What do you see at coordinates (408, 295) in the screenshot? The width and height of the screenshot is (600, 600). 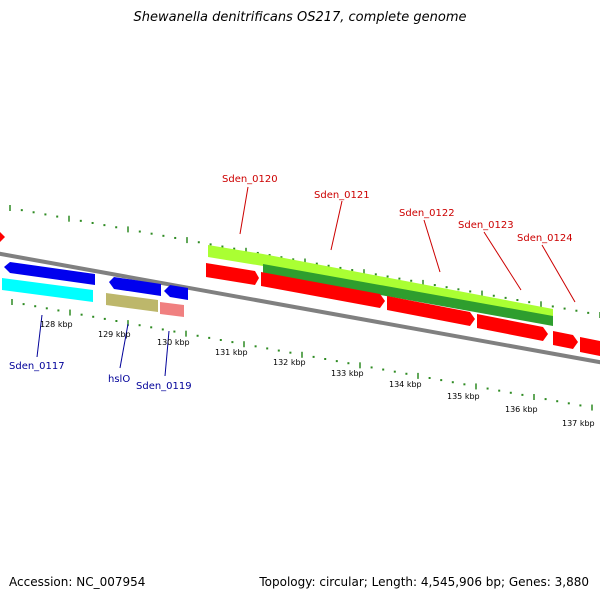 I see `cds-overlap-band` at bounding box center [408, 295].